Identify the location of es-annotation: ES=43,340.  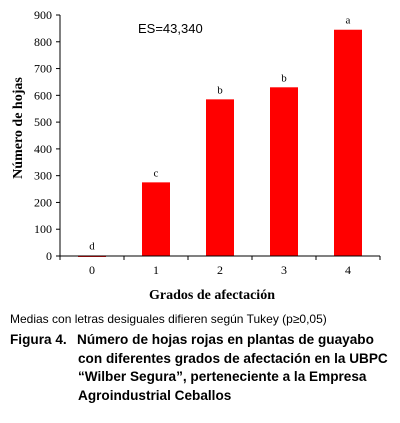
(170, 28).